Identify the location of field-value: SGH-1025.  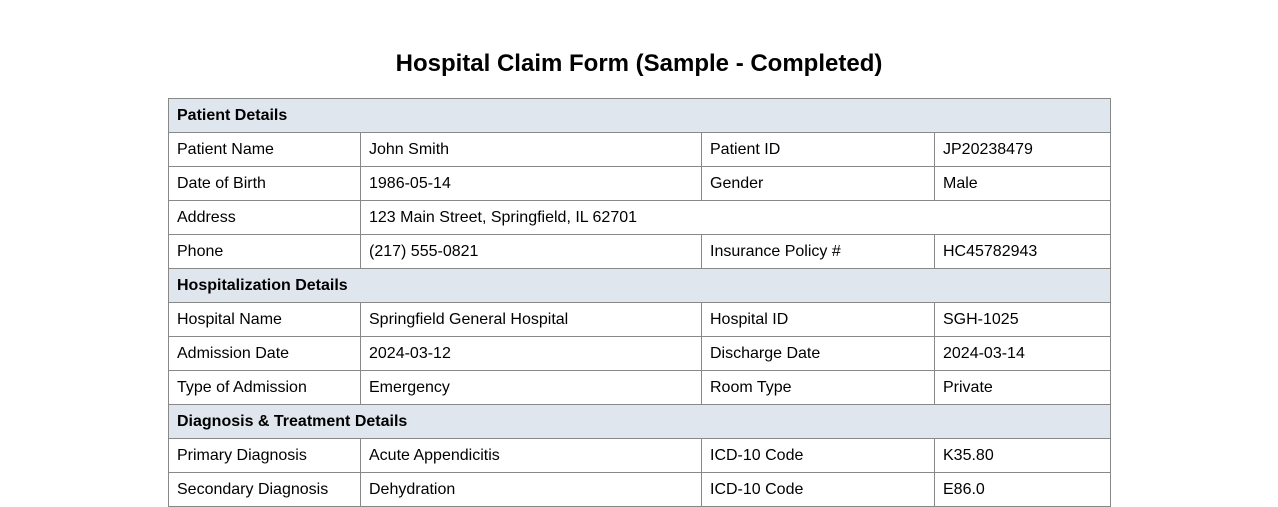
(1022, 319).